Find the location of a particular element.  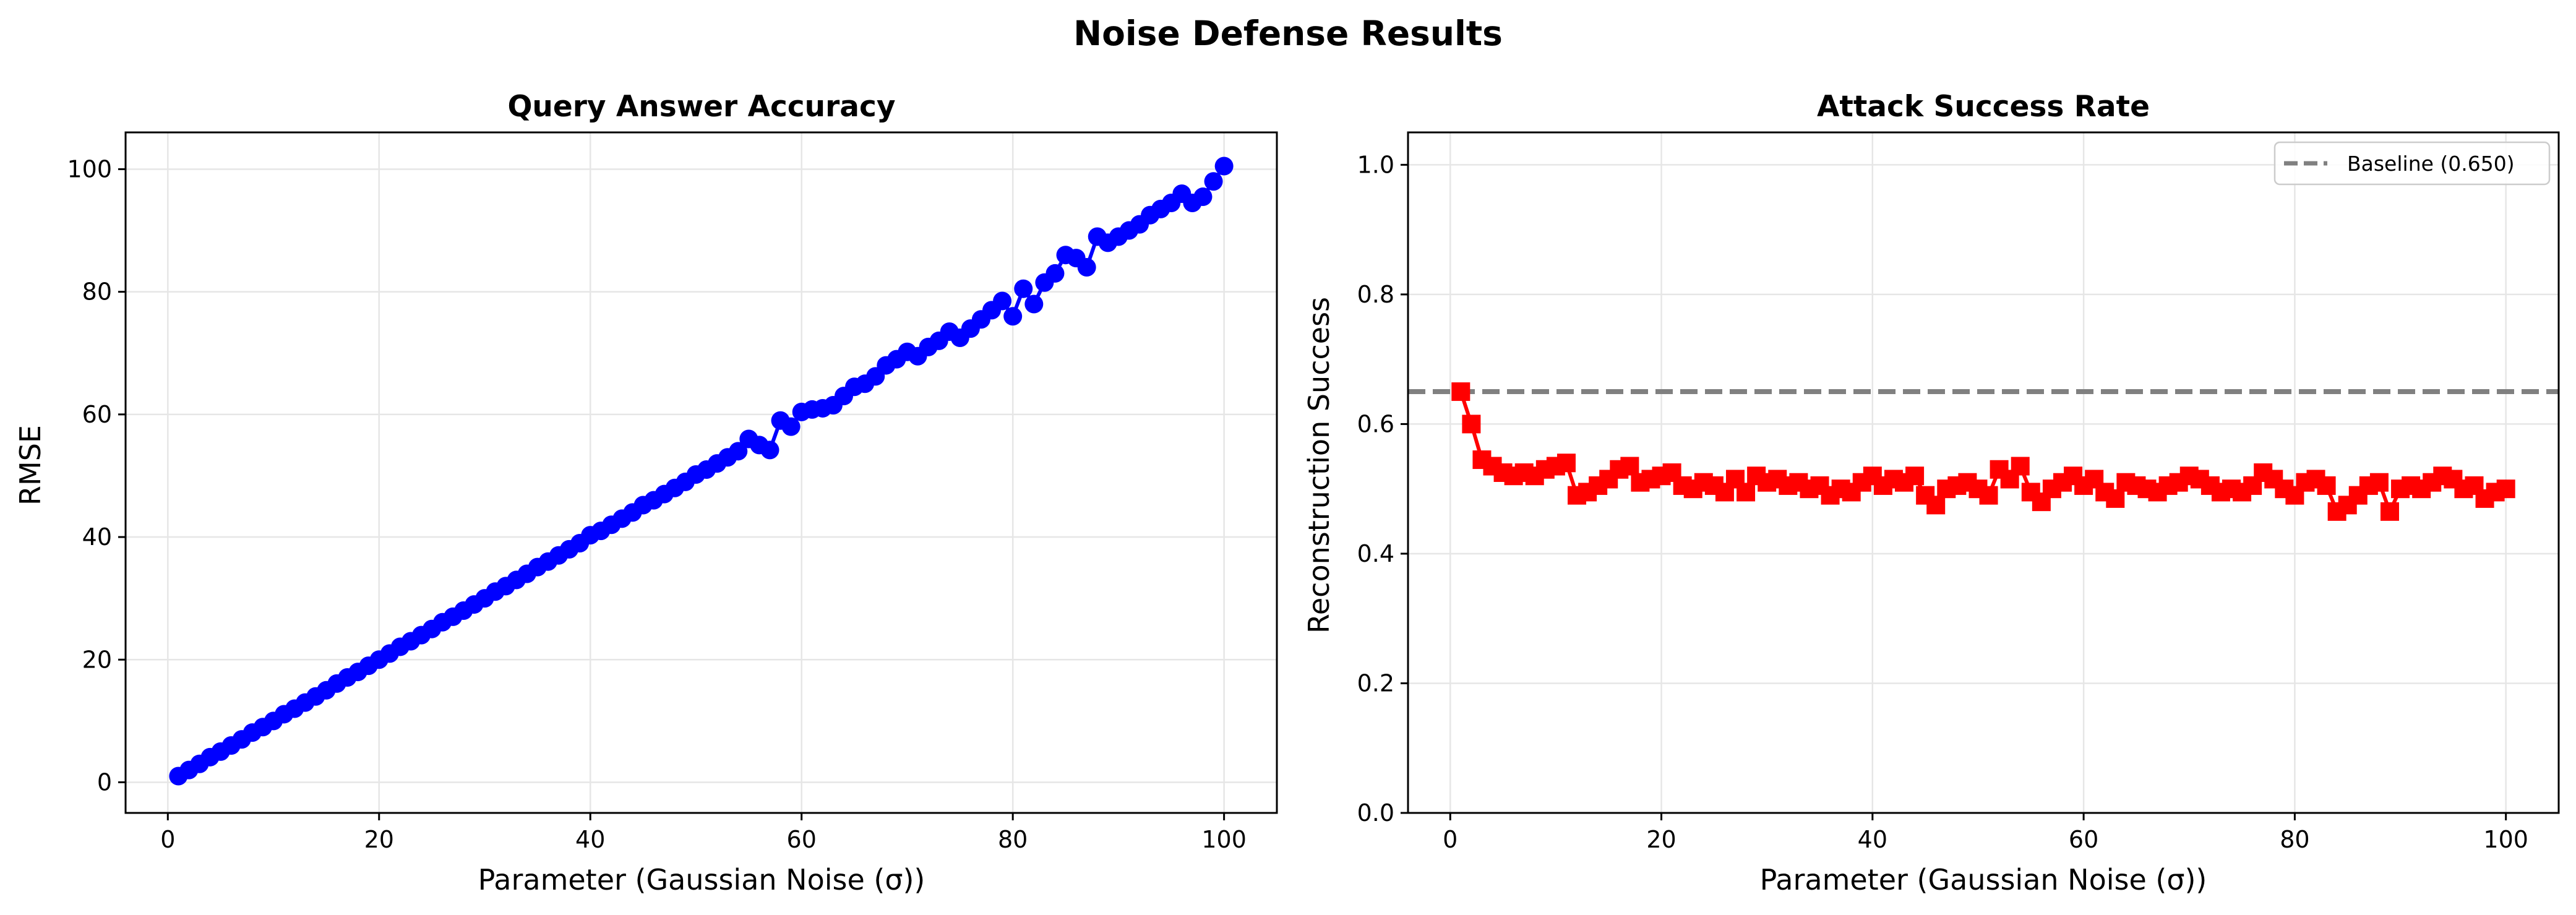

y-tick-label: 40 is located at coordinates (97, 537).